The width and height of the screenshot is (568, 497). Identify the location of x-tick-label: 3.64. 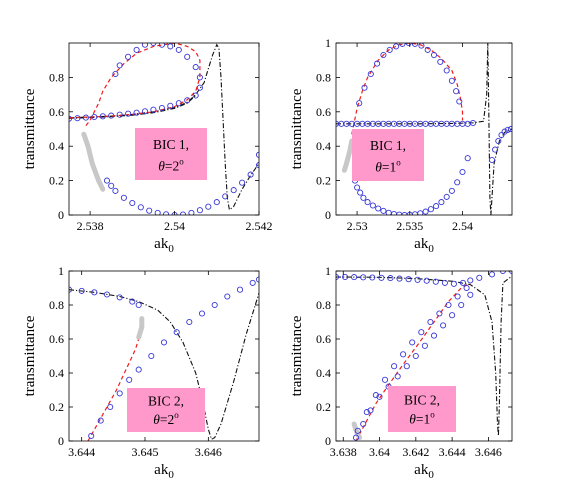
(379, 452).